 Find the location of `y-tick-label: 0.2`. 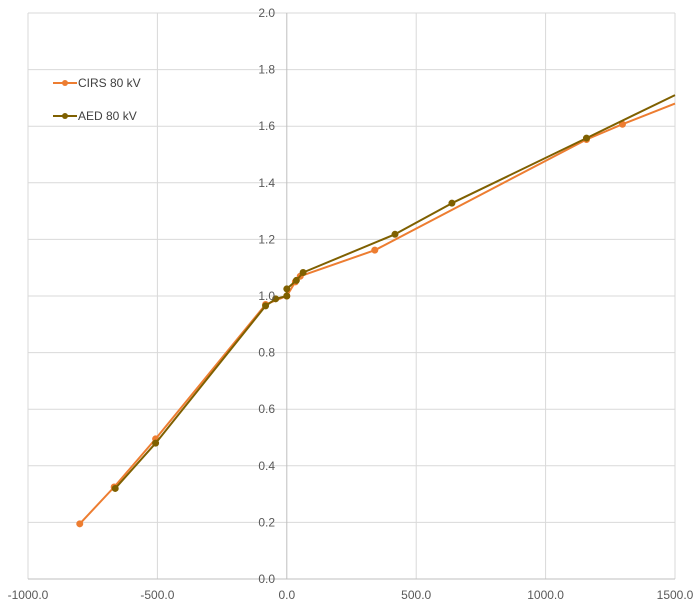

y-tick-label: 0.2 is located at coordinates (266, 522).